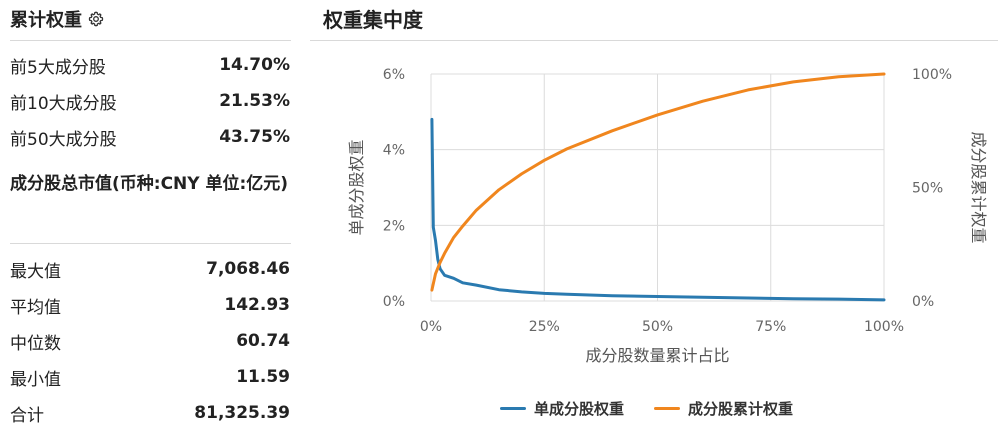  Describe the element at coordinates (927, 189) in the screenshot. I see `y-right-tick-label: 50%` at that location.